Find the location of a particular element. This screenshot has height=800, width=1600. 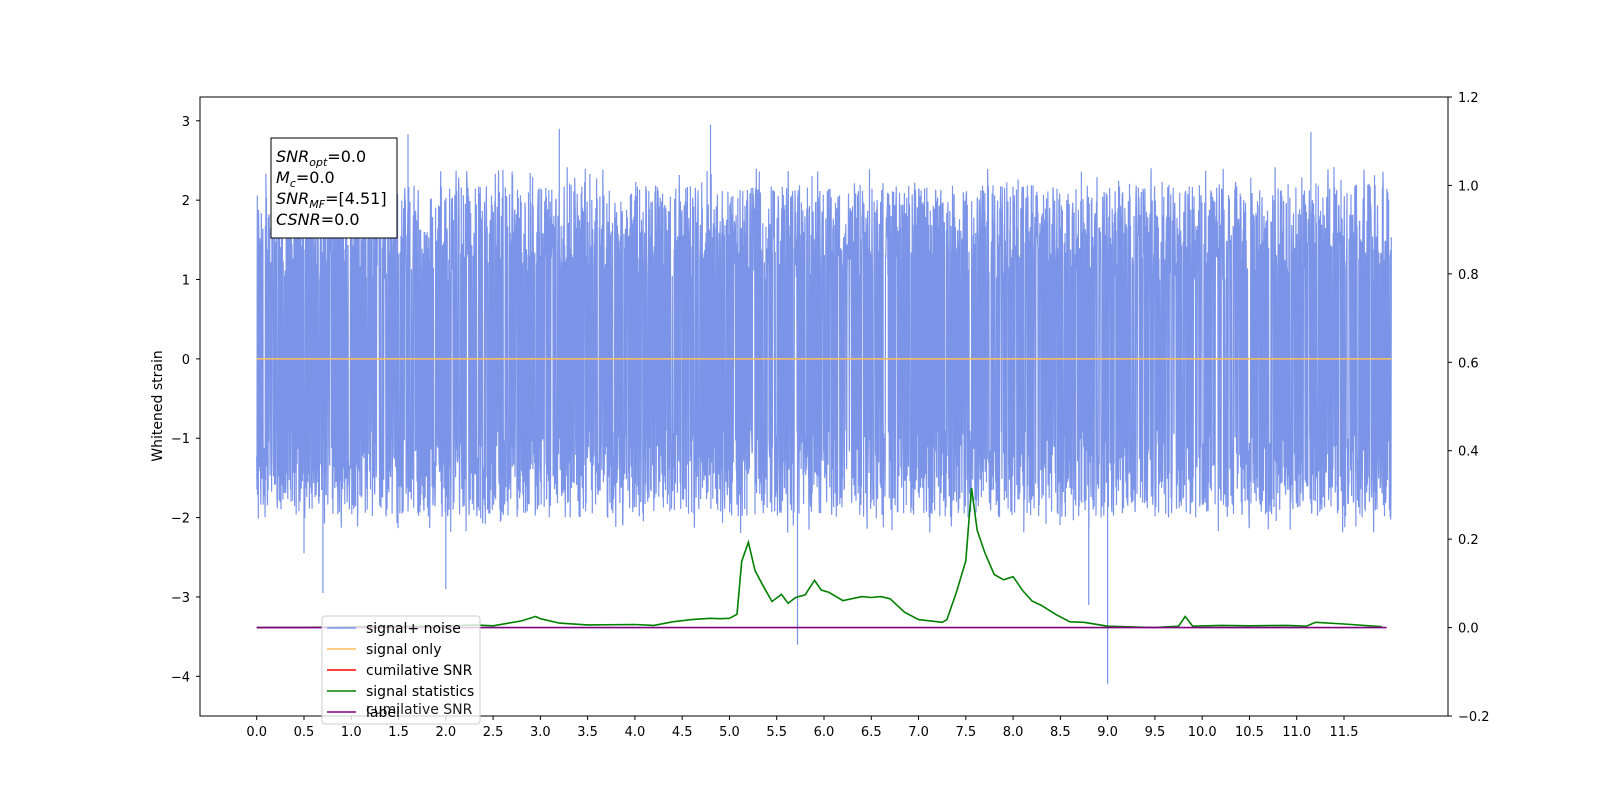

legend-label: signal+ noise is located at coordinates (413, 629).